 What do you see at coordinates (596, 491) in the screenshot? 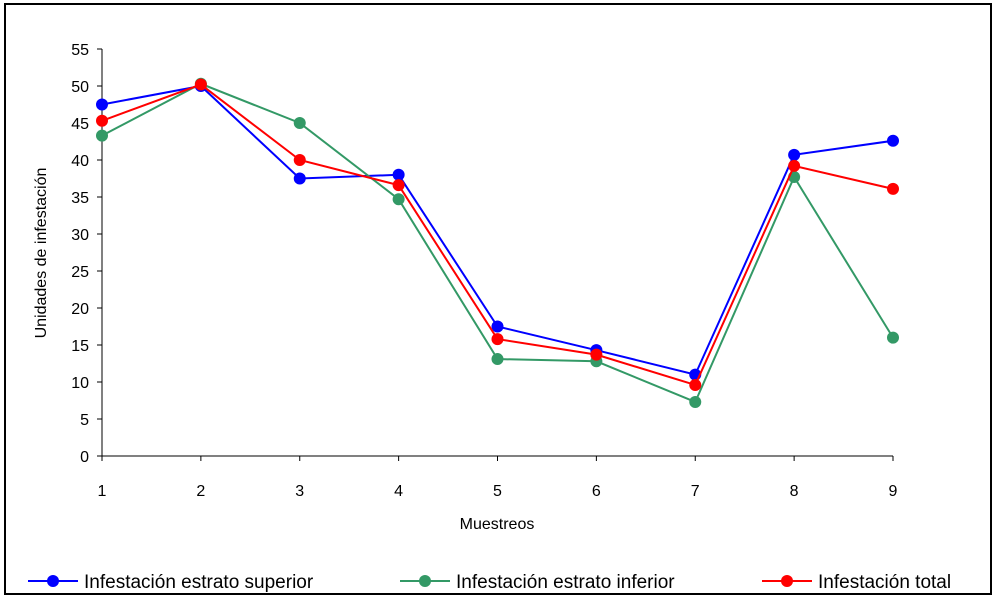
I see `x-tick-label: 6` at bounding box center [596, 491].